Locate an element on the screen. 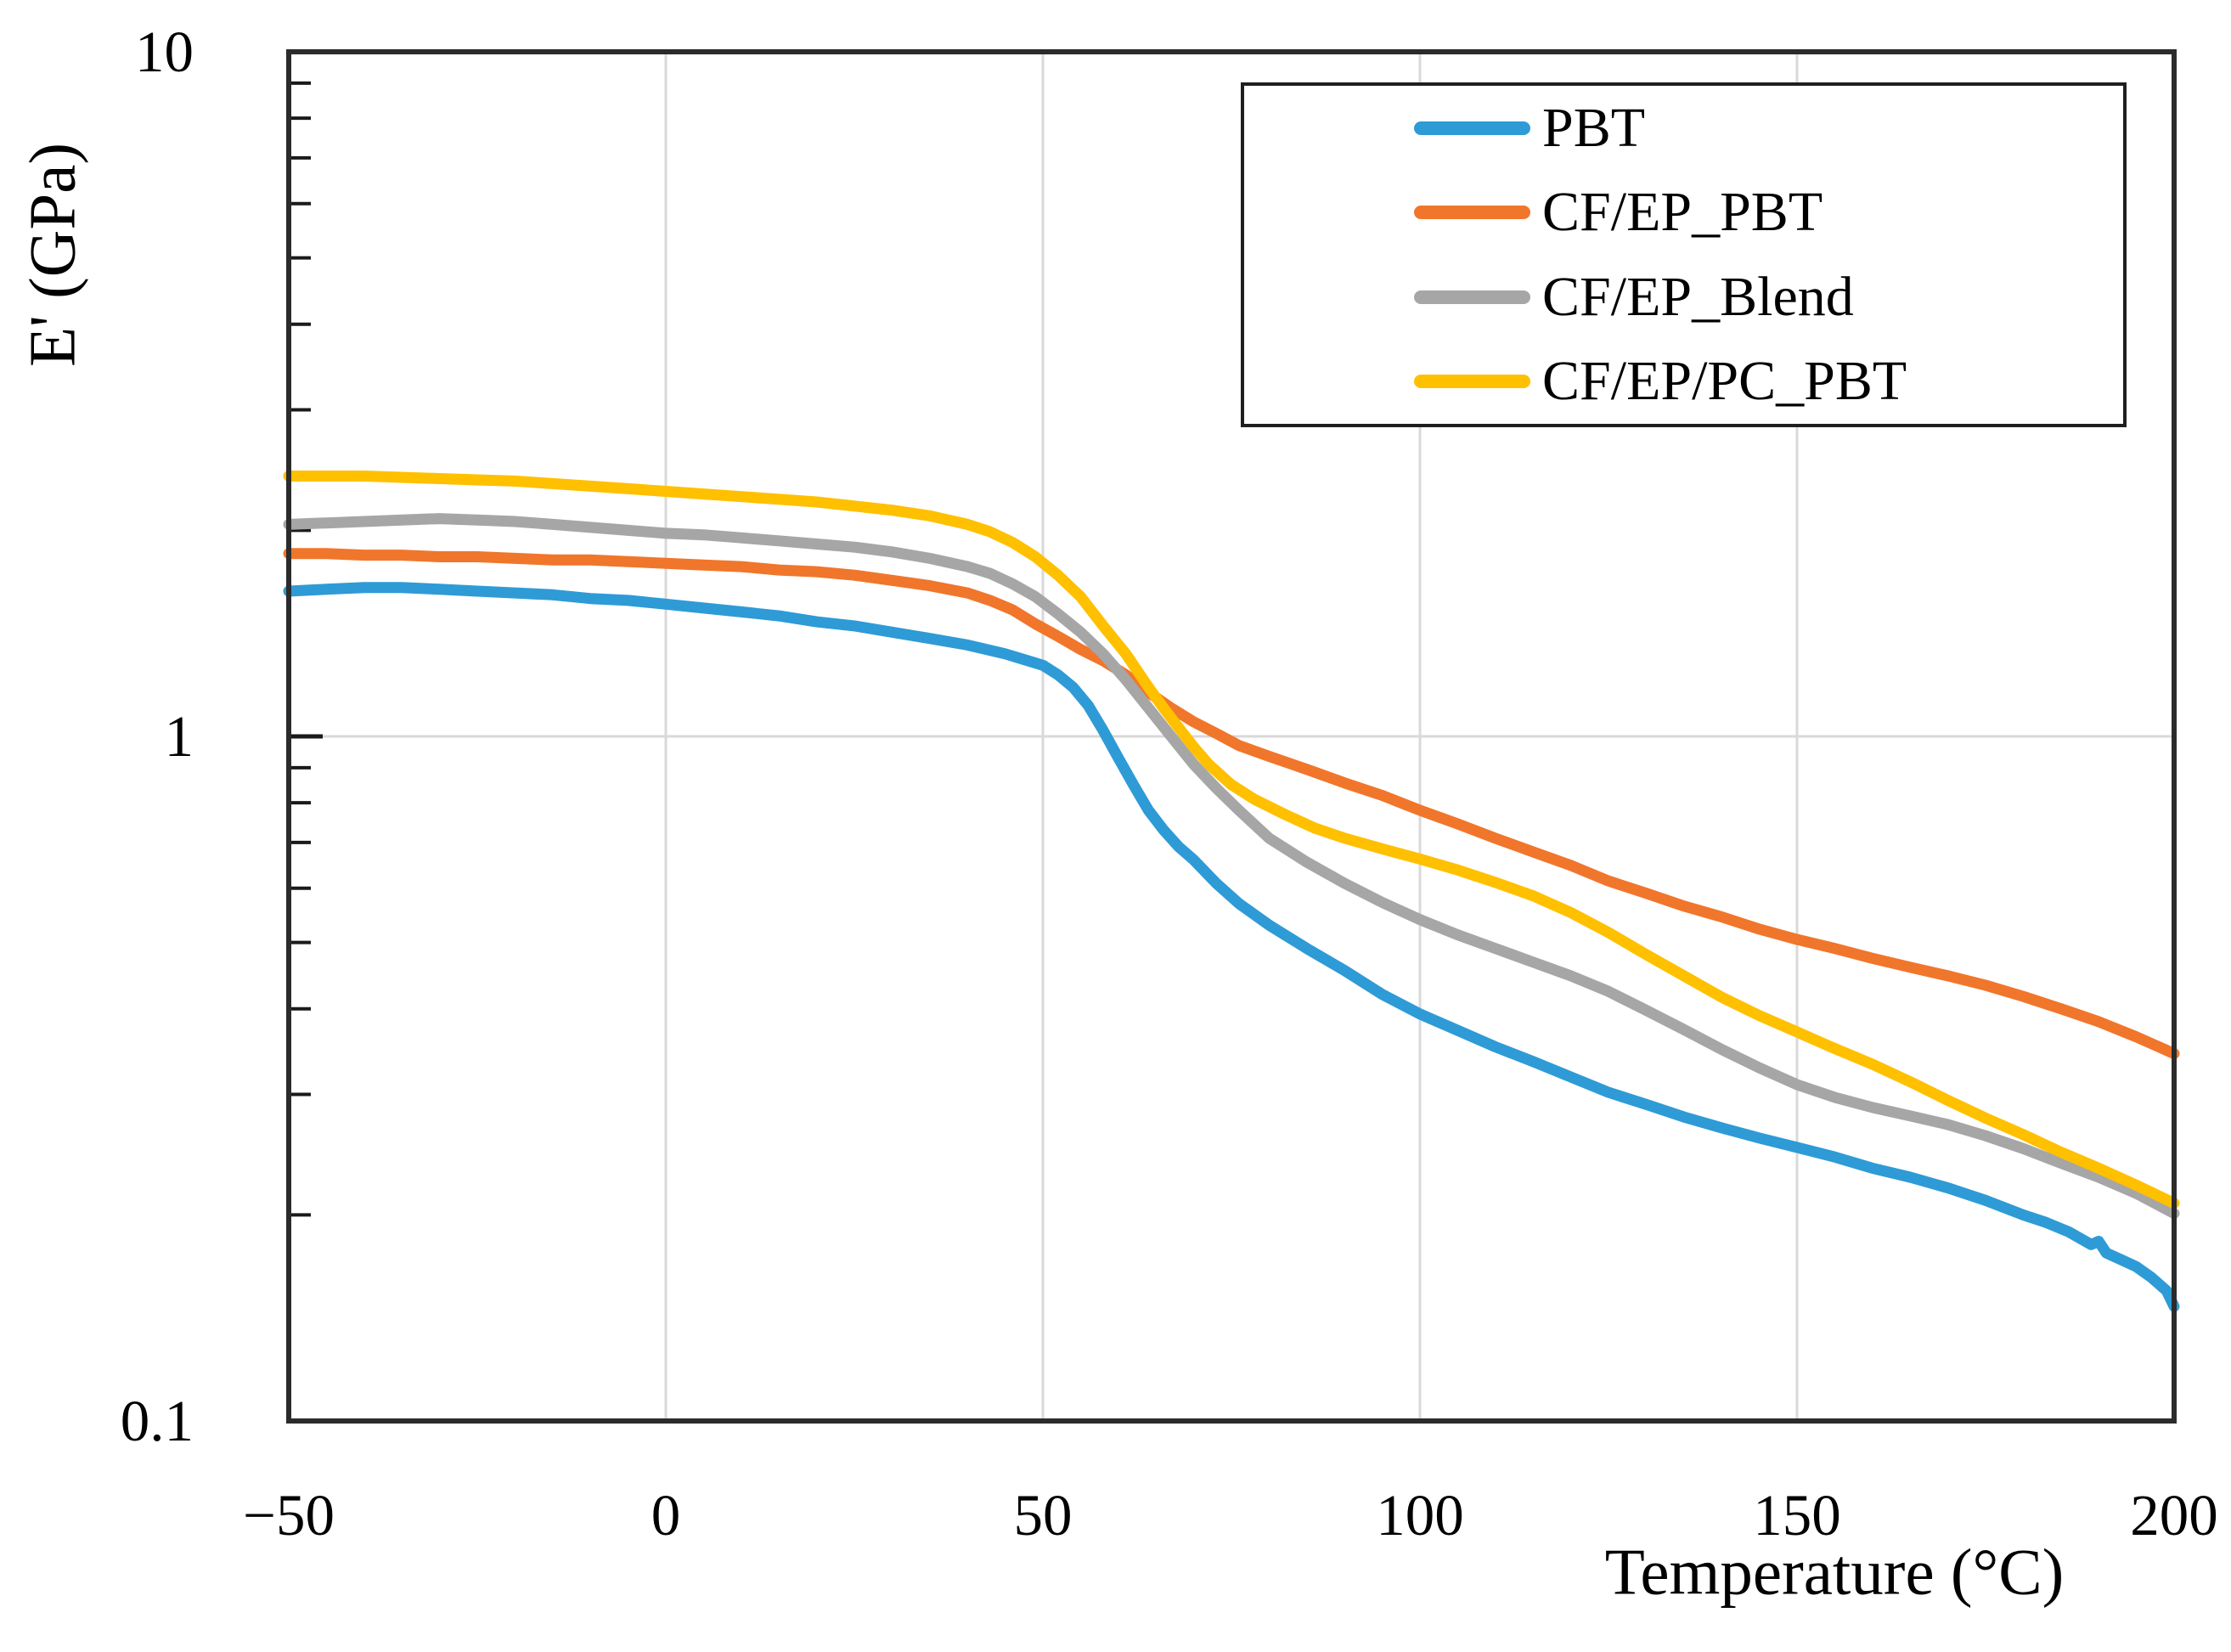  legend-label-cf-ep-pbt: CF/EP_PBT is located at coordinates (1682, 212).